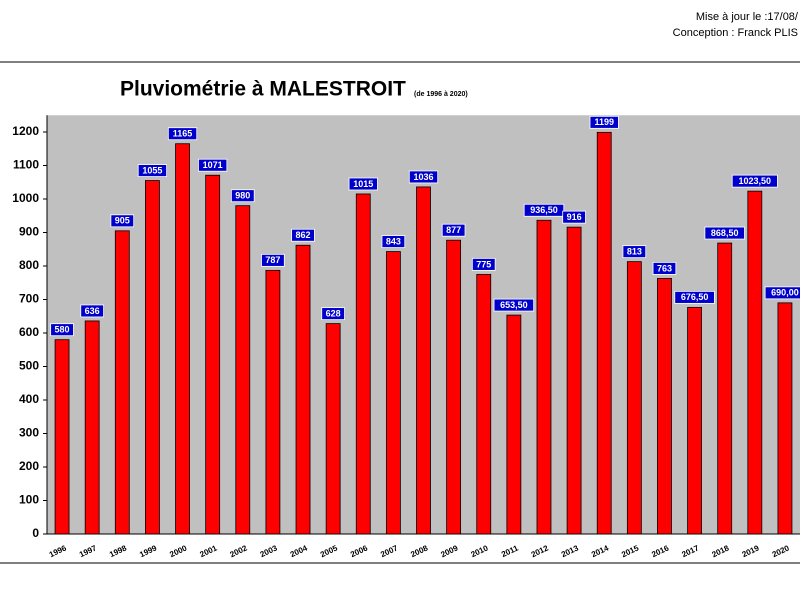 The height and width of the screenshot is (600, 800). What do you see at coordinates (29, 299) in the screenshot?
I see `y-tick-label: 700` at bounding box center [29, 299].